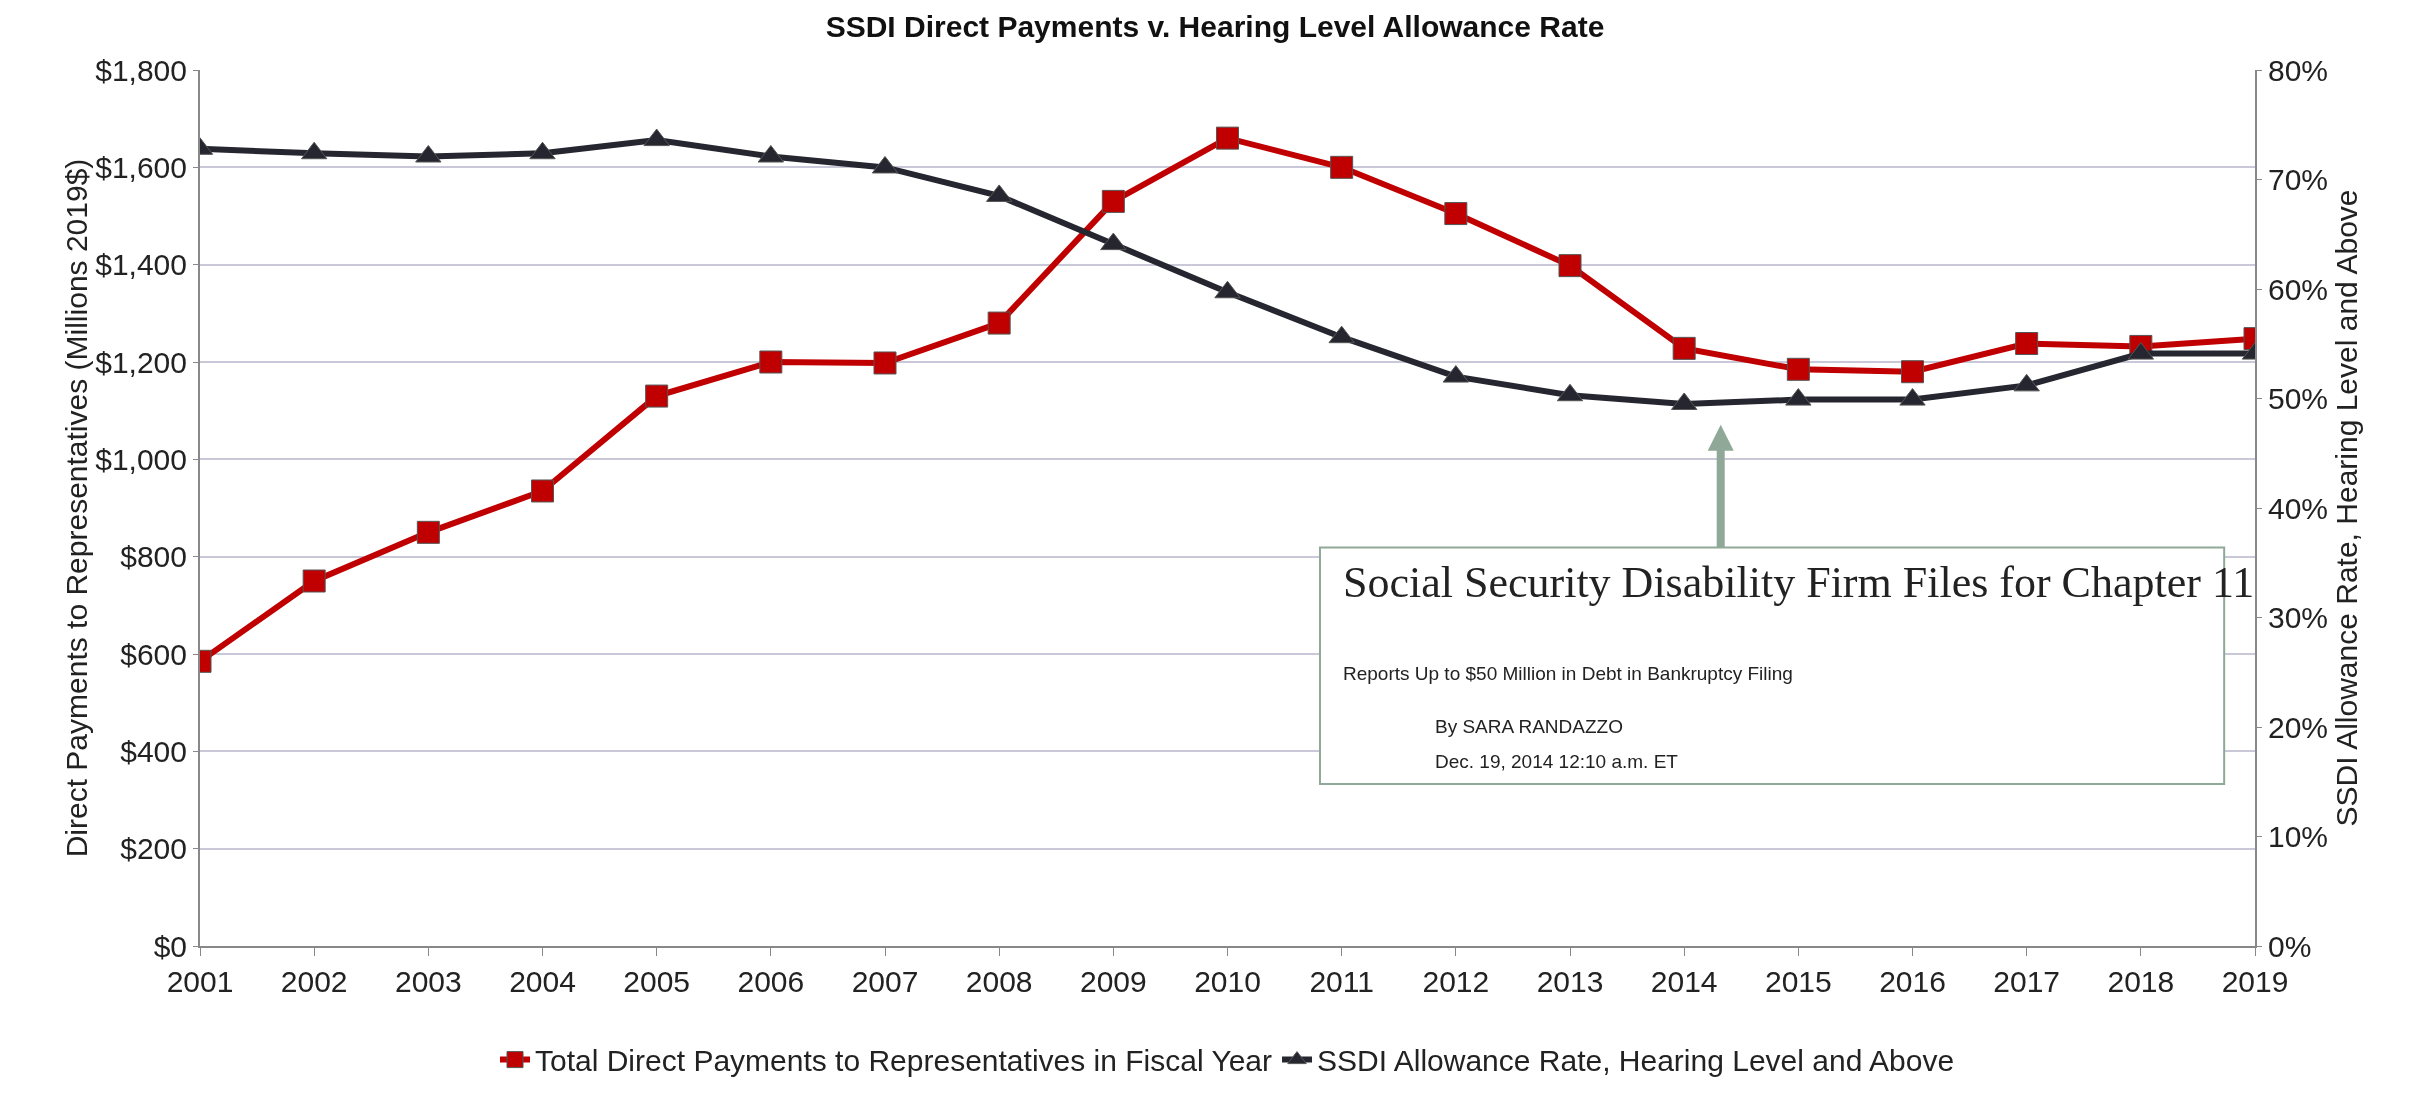 Image resolution: width=2430 pixels, height=1098 pixels. I want to click on y-tick-label: $600, so click(153, 654).